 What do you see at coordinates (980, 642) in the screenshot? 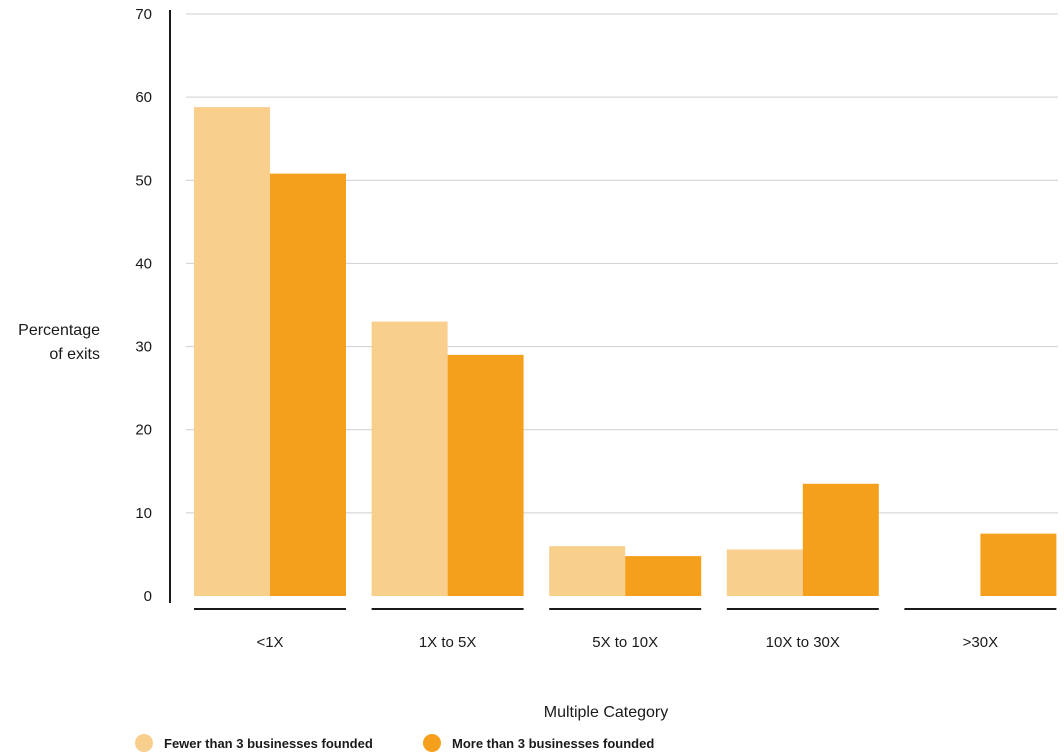
I see `x-tick-label: >30X` at bounding box center [980, 642].